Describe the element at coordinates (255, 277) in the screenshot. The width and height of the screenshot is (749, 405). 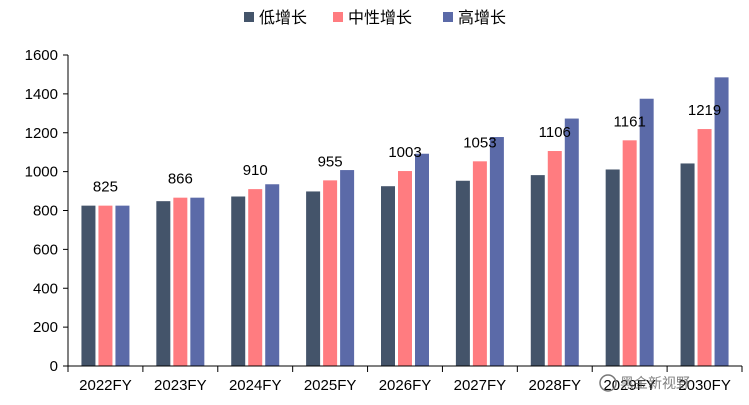
I see `bar-2-2024FY` at that location.